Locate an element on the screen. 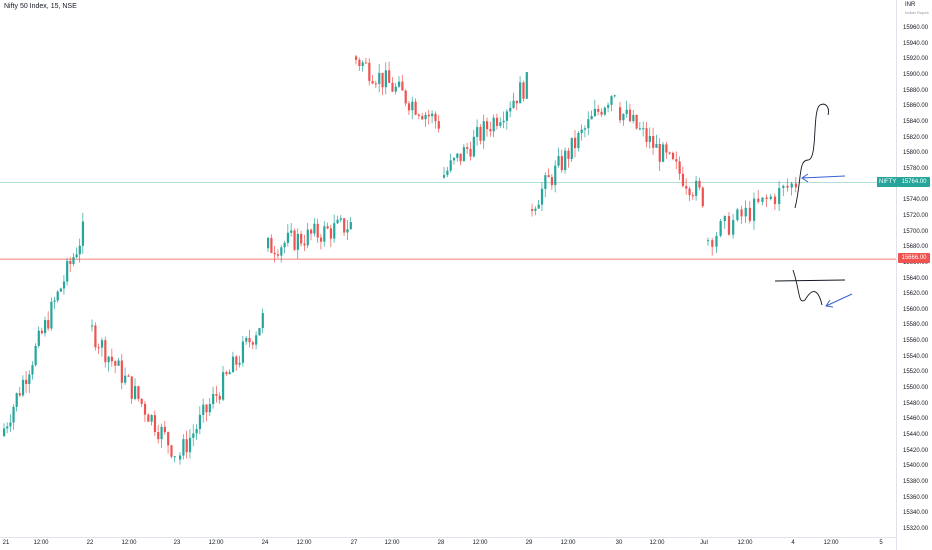  time-tick-label: 21 is located at coordinates (6, 543).